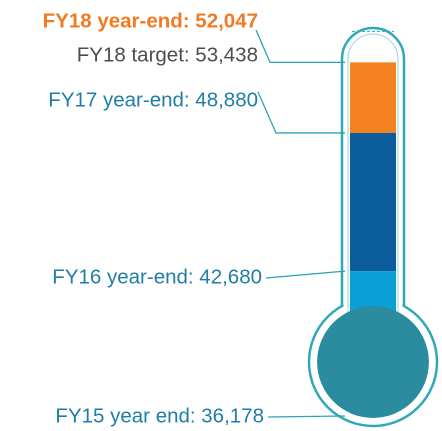 This screenshot has height=431, width=442. I want to click on value-label: FY17 year-end: 48,880, so click(153, 99).